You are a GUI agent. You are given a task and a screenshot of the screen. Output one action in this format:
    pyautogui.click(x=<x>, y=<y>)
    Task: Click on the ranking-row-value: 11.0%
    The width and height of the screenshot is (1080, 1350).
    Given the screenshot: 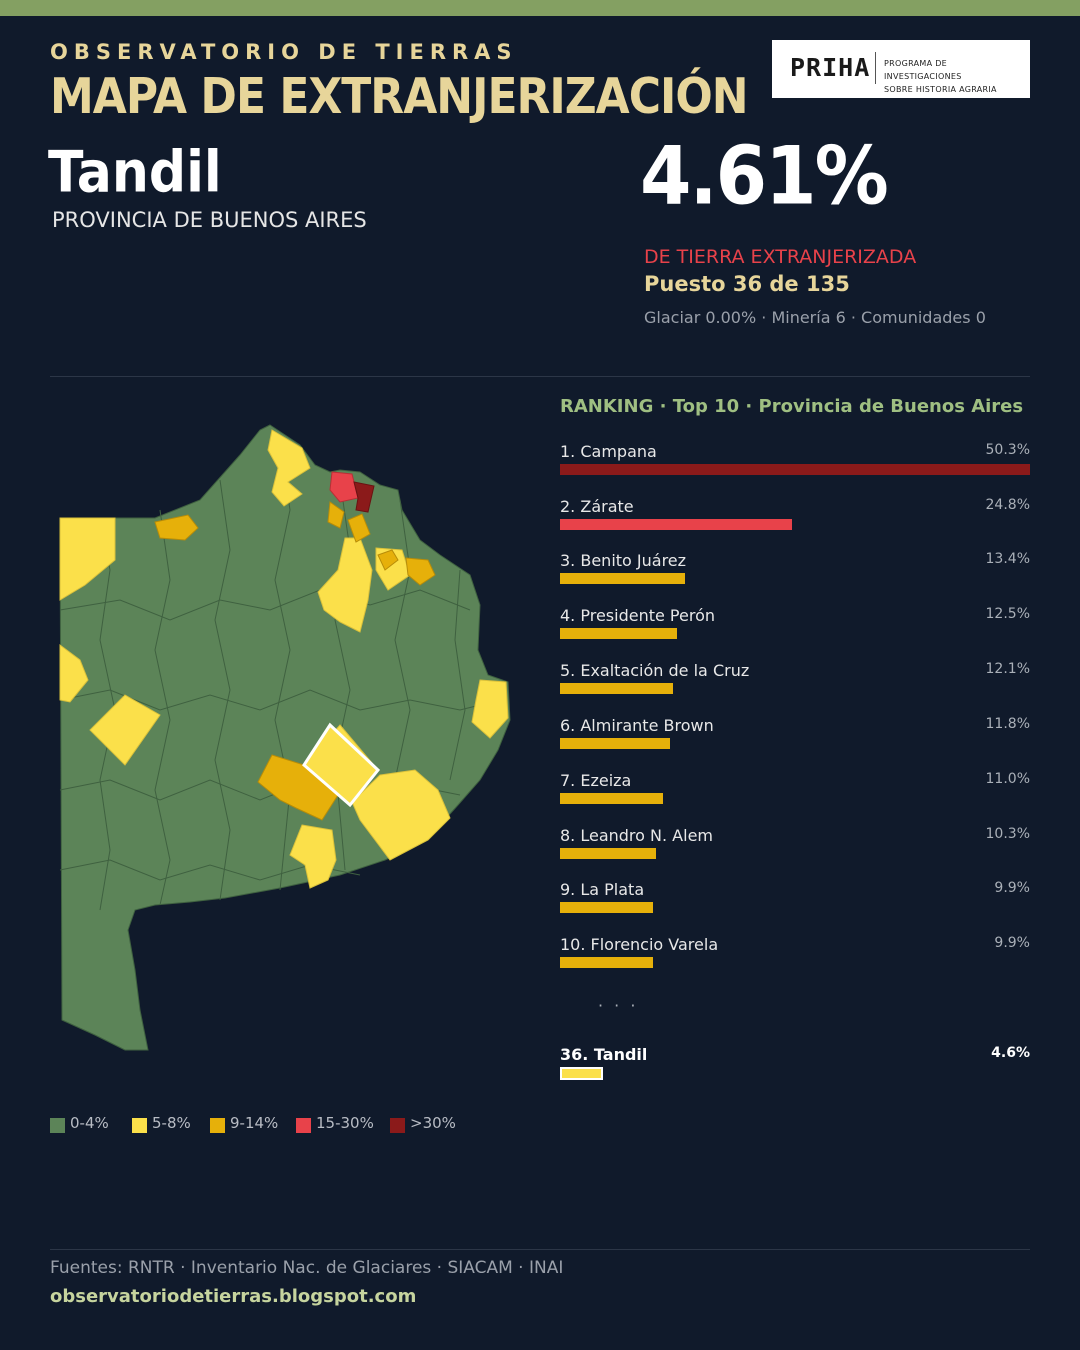 What is the action you would take?
    pyautogui.click(x=1007, y=779)
    